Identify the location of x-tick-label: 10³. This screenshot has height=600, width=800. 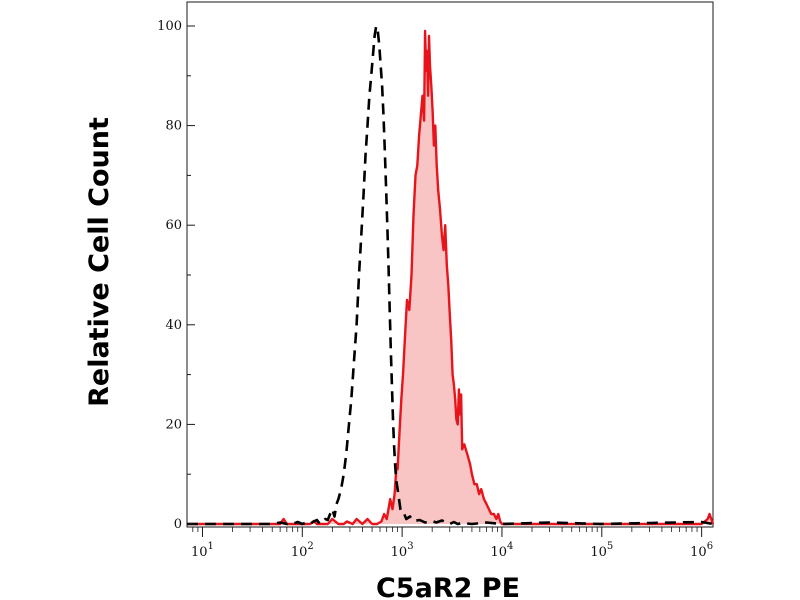
(402, 550).